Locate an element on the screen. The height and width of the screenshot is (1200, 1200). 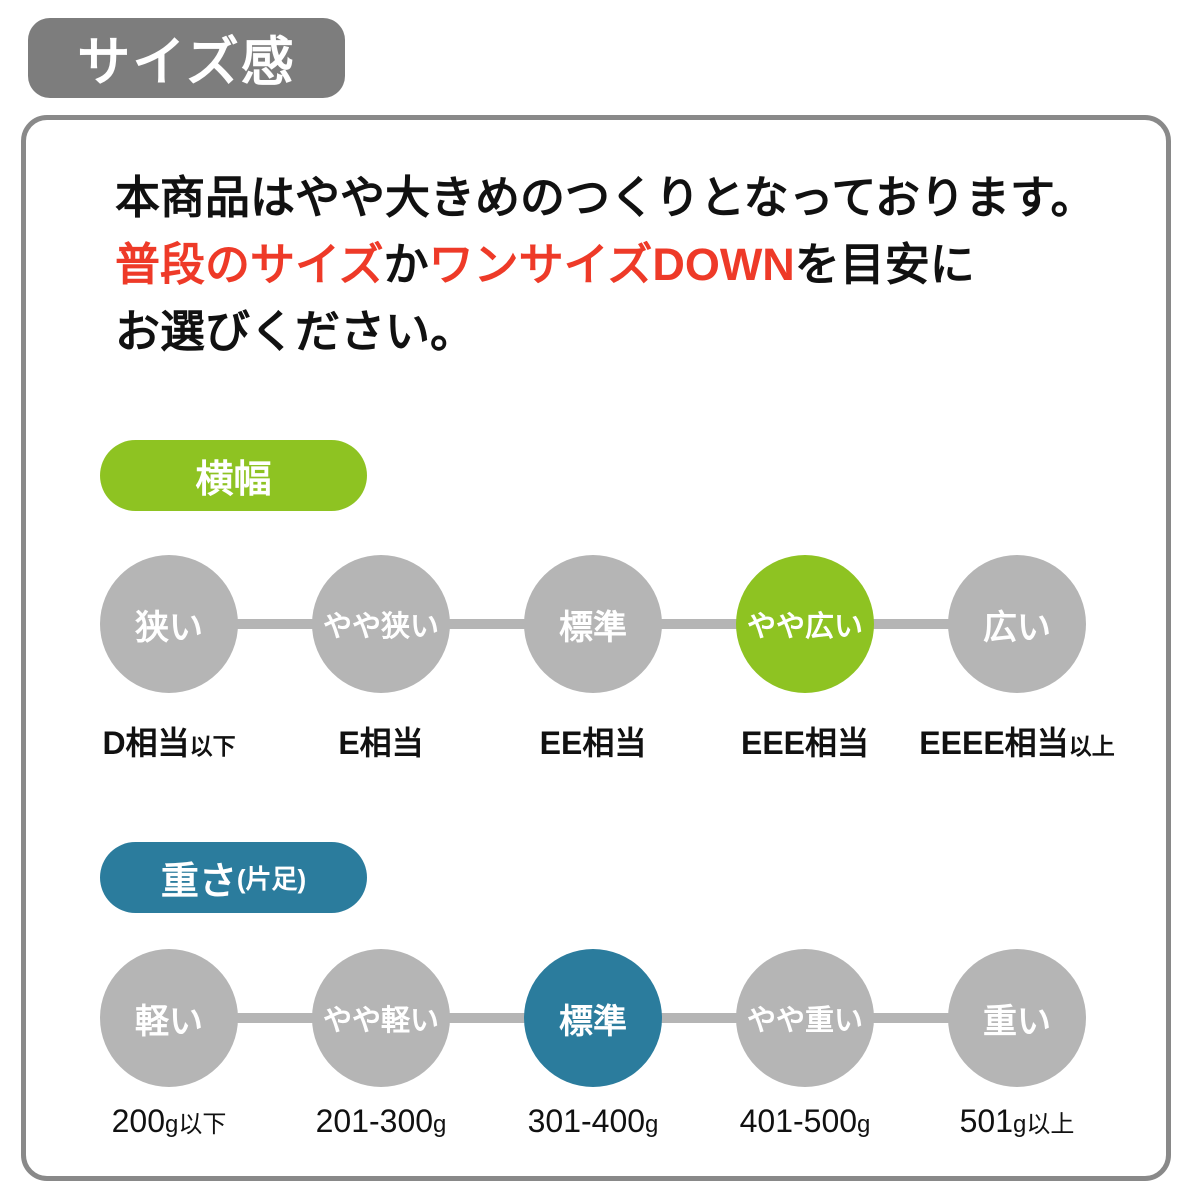
width-section-badge: 横幅 is located at coordinates (233, 475).